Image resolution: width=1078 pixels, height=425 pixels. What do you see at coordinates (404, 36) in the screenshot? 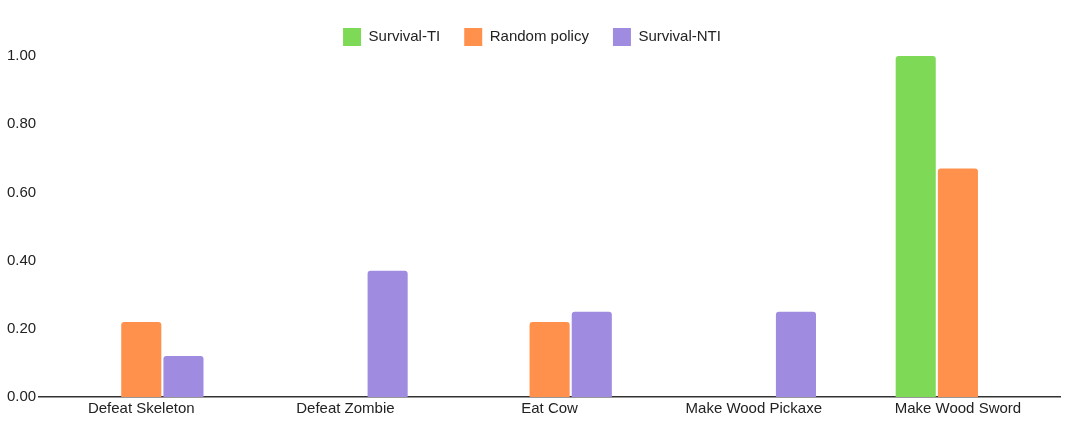
I see `legend-label: Survival-TI` at bounding box center [404, 36].